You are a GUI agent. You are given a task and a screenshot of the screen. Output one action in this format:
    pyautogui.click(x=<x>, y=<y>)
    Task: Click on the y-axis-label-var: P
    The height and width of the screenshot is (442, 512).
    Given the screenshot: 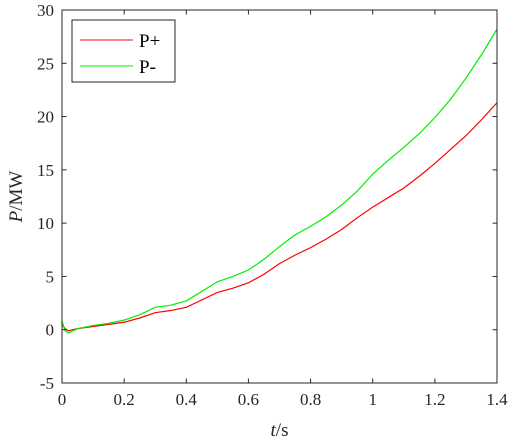 What is the action you would take?
    pyautogui.click(x=16, y=216)
    